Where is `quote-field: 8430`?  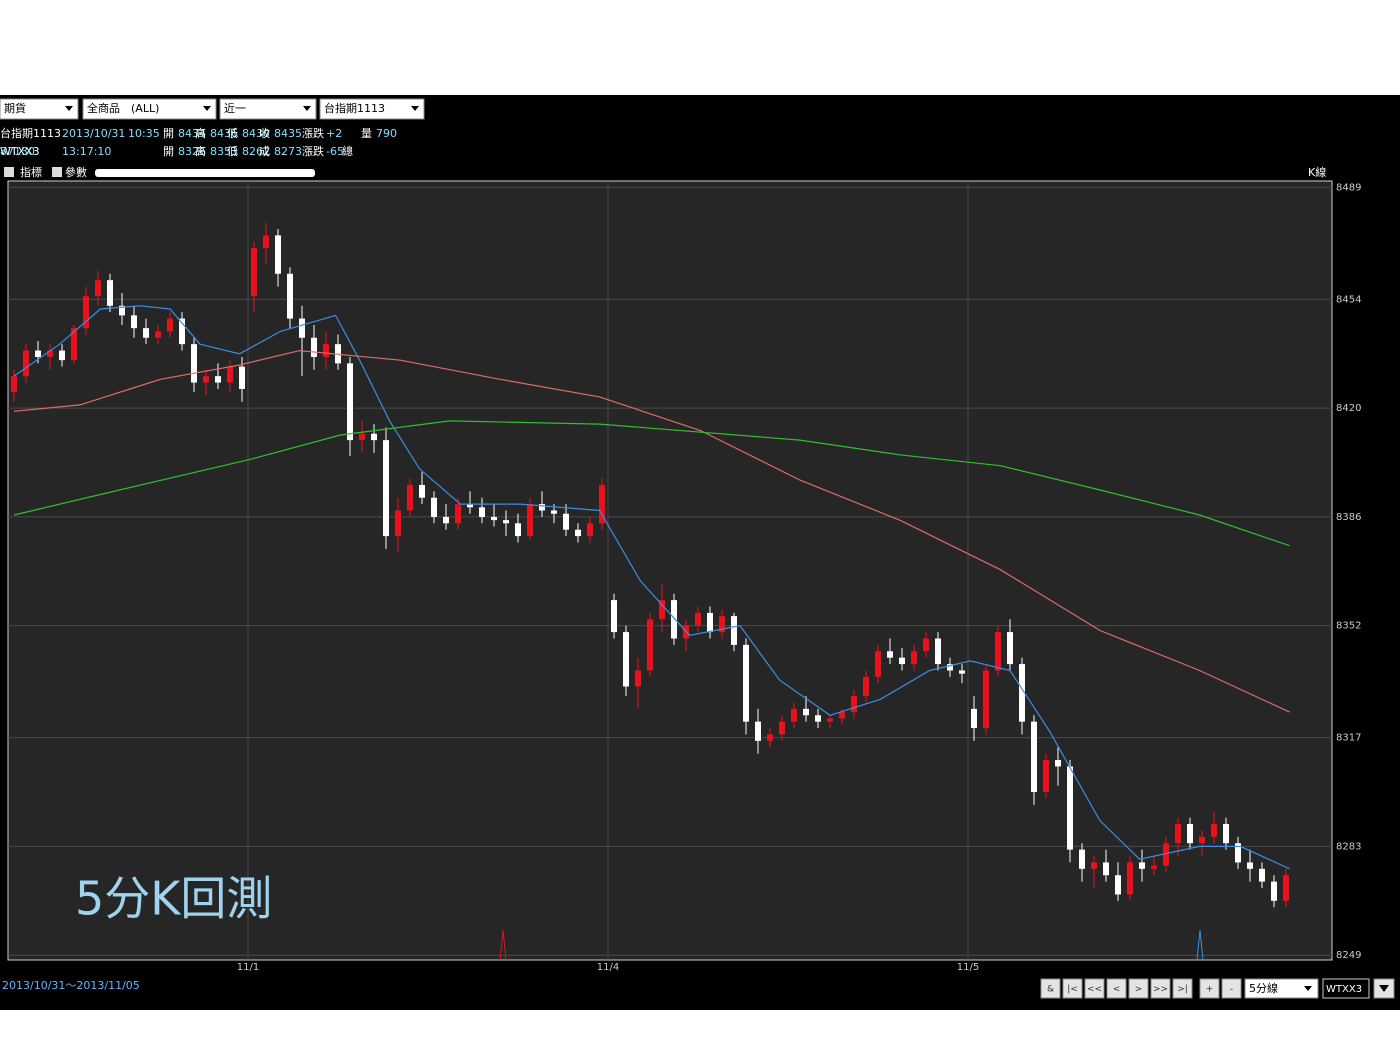
quote-field: 8430 is located at coordinates (256, 133).